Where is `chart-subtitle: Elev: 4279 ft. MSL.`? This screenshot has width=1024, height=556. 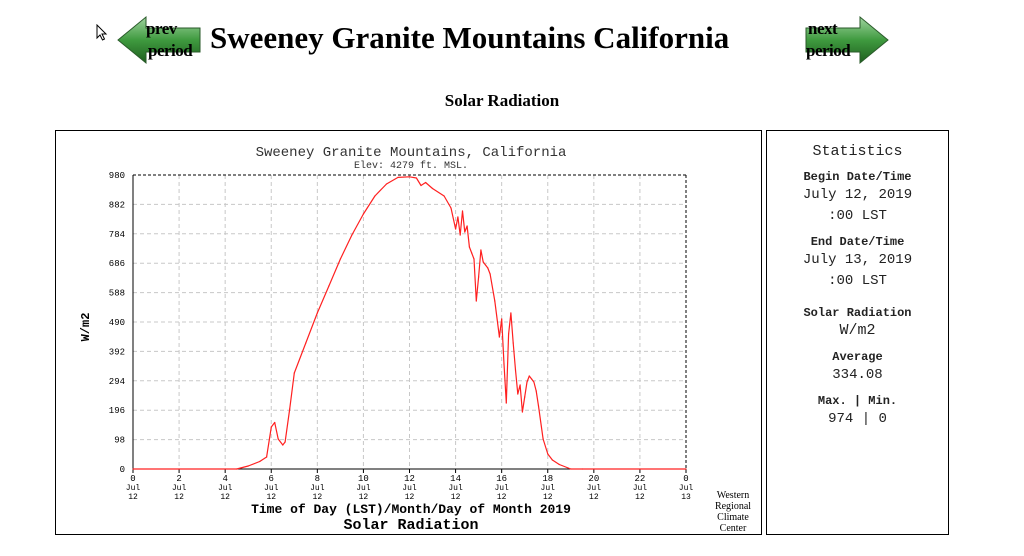
chart-subtitle: Elev: 4279 ft. MSL. is located at coordinates (411, 166).